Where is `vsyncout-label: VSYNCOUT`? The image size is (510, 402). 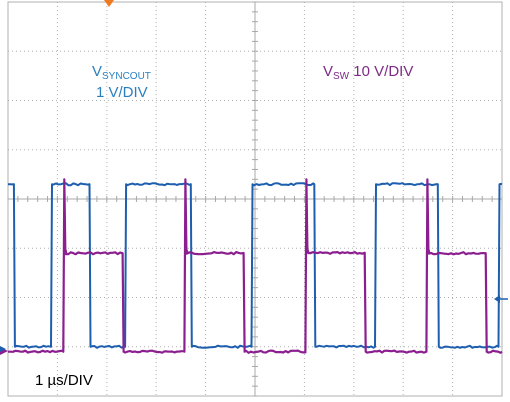 vsyncout-label: VSYNCOUT is located at coordinates (121, 72).